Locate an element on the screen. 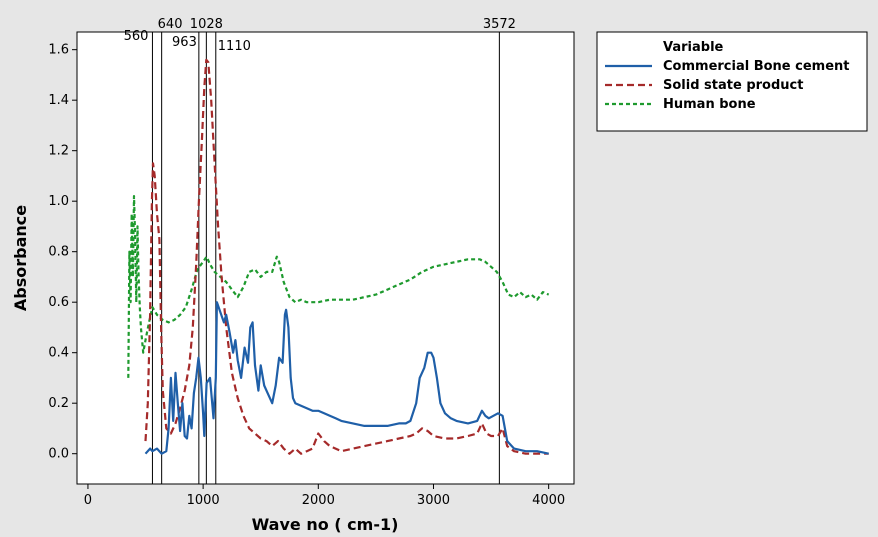  x-tick-label: 4000 is located at coordinates (548, 500).